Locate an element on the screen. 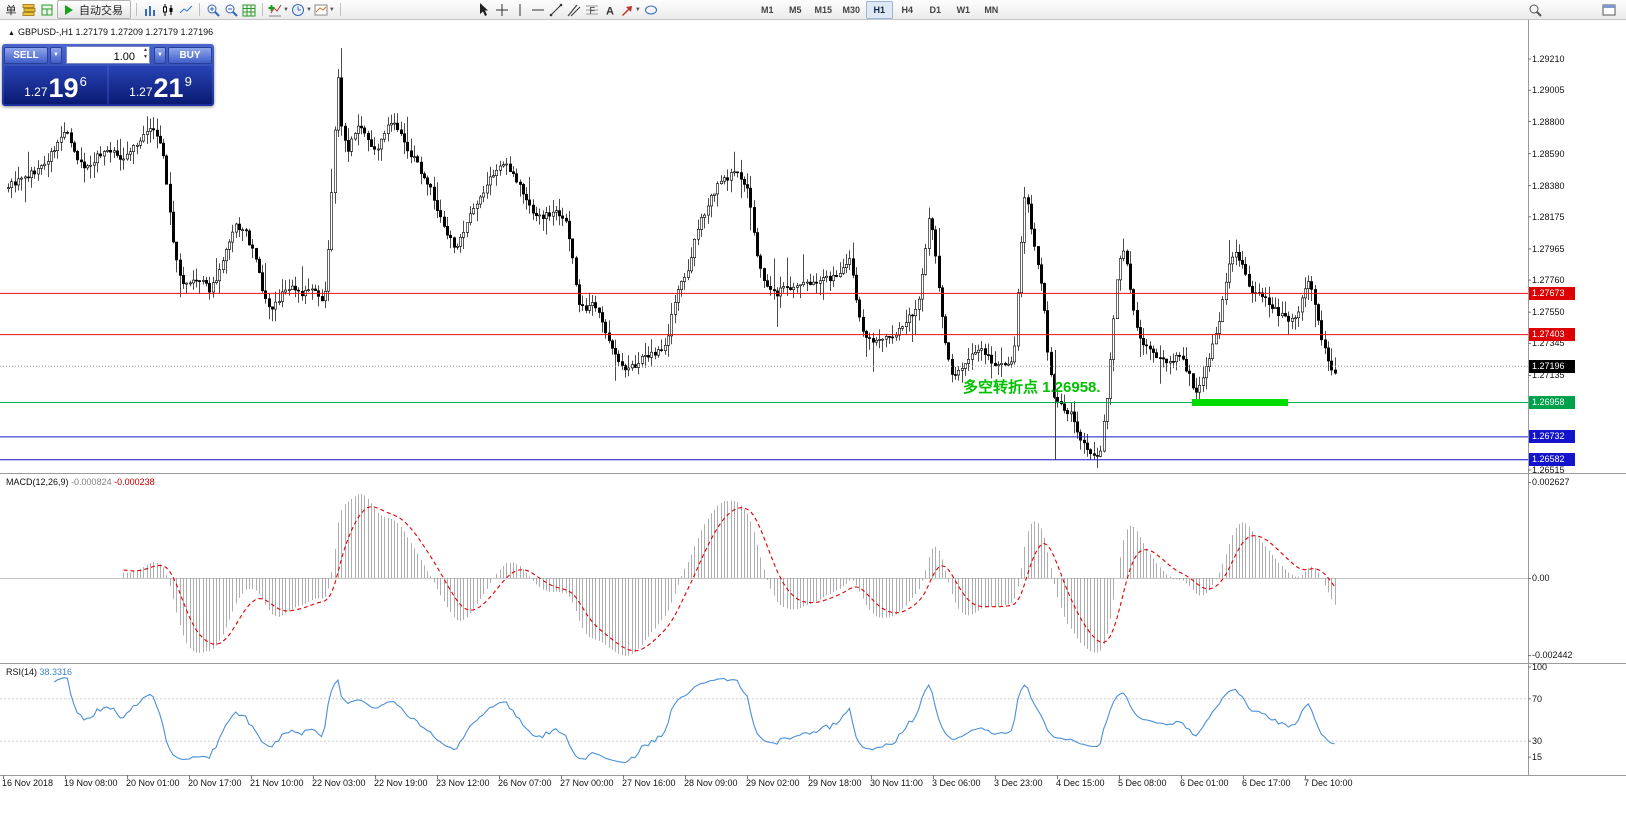  templates-icon: ▼ is located at coordinates (324, 10).